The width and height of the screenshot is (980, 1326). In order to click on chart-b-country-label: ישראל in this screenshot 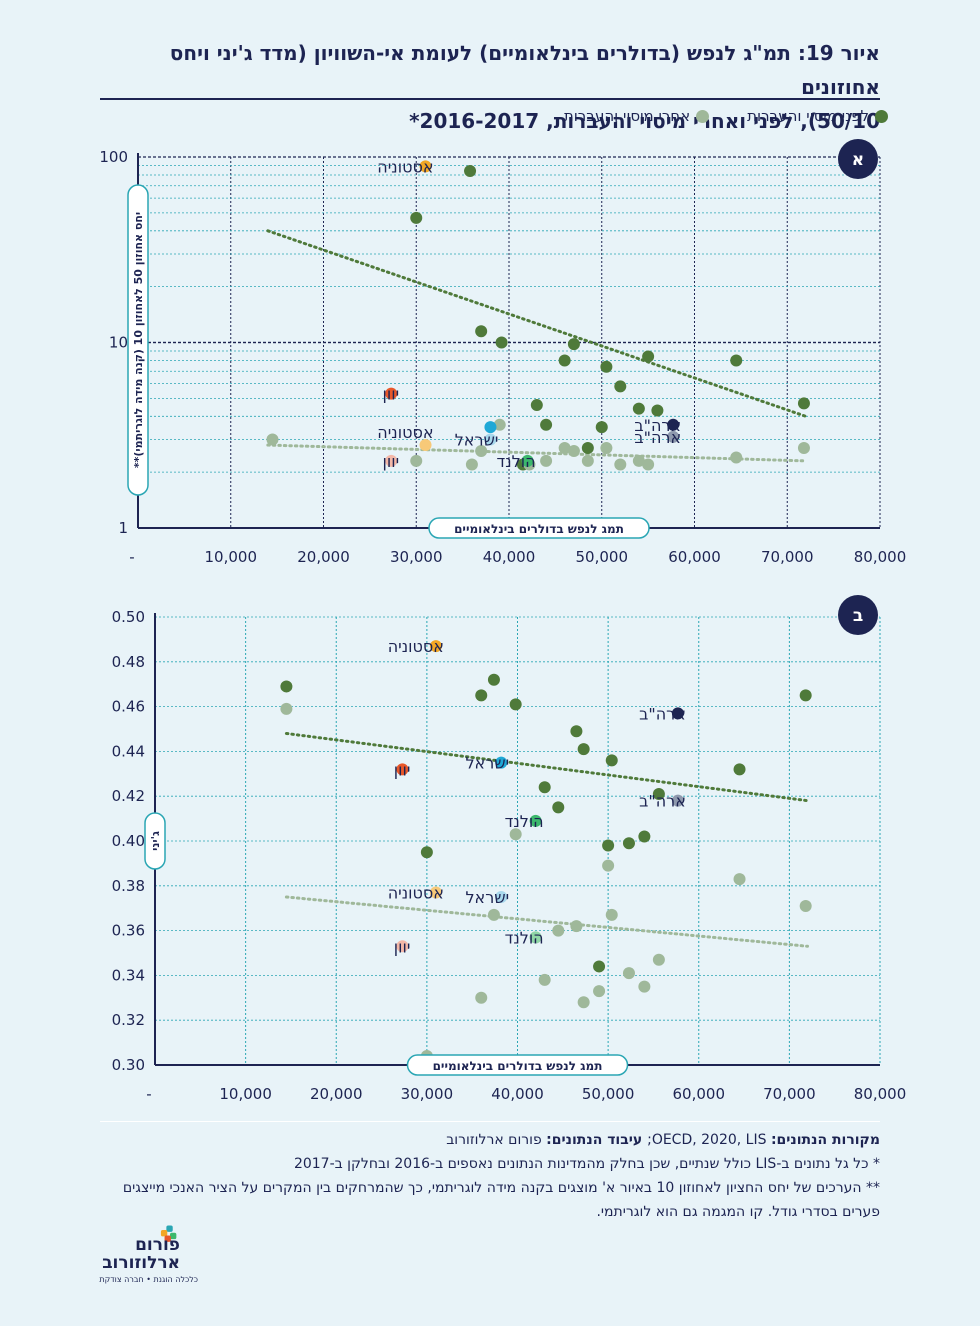, I will do `click(487, 897)`.